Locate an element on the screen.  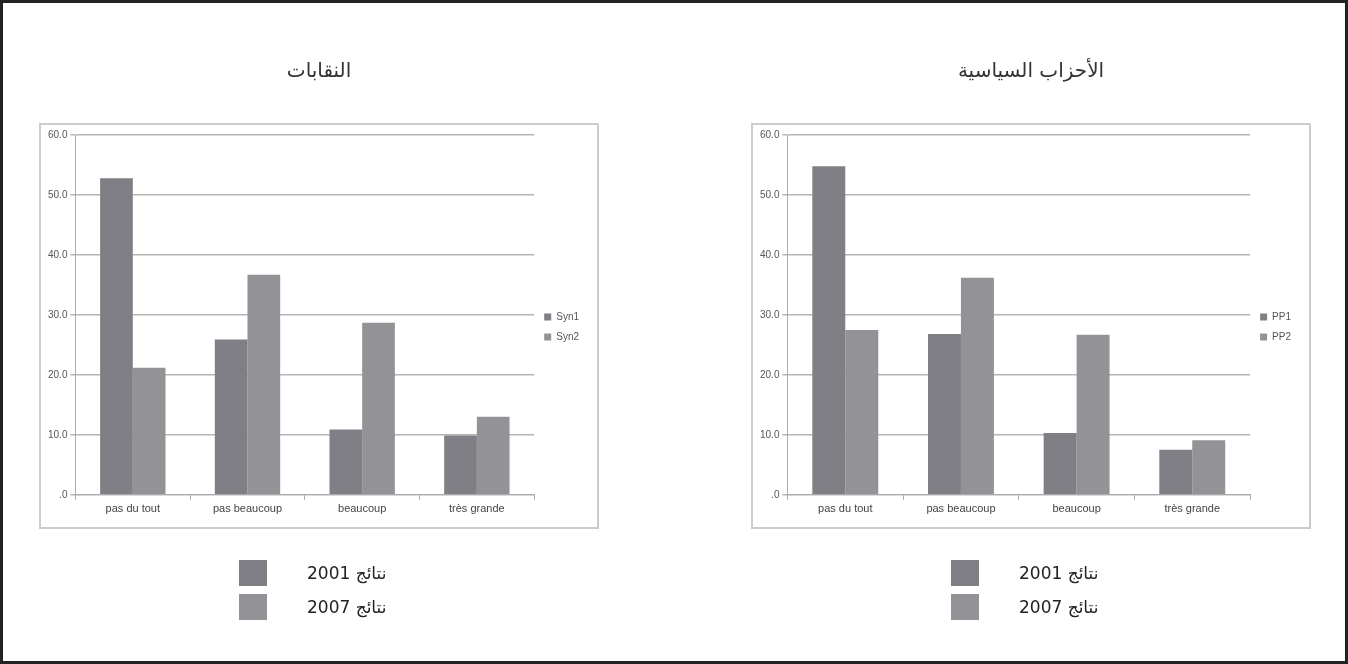
legend-label: PP2 is located at coordinates (1282, 336).